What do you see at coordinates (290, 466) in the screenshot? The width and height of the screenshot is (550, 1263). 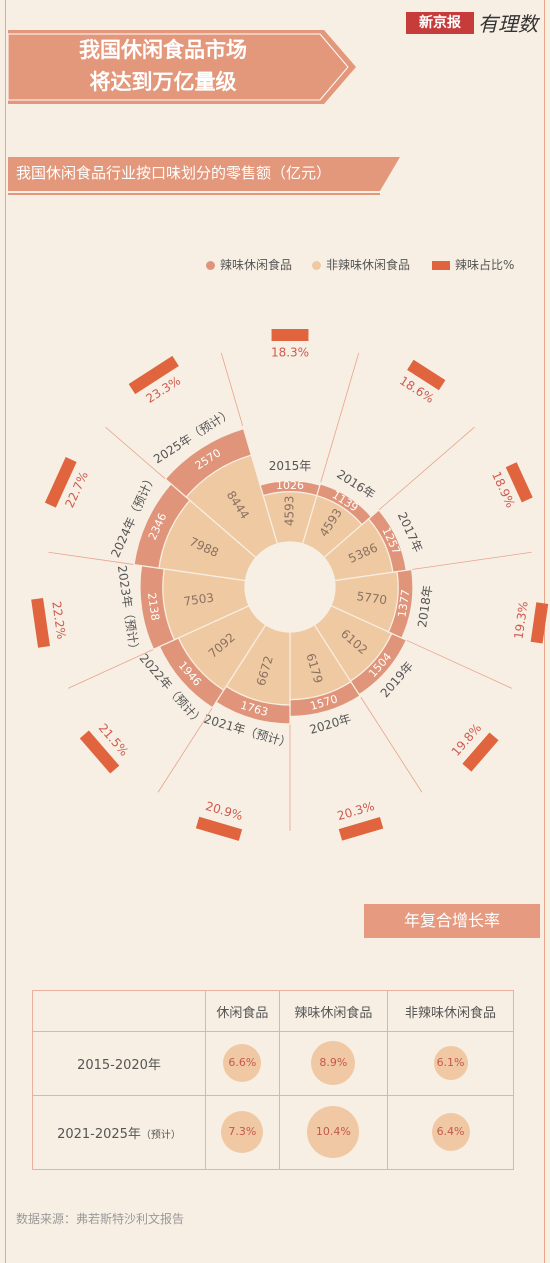 I see `year-label: 2015年` at bounding box center [290, 466].